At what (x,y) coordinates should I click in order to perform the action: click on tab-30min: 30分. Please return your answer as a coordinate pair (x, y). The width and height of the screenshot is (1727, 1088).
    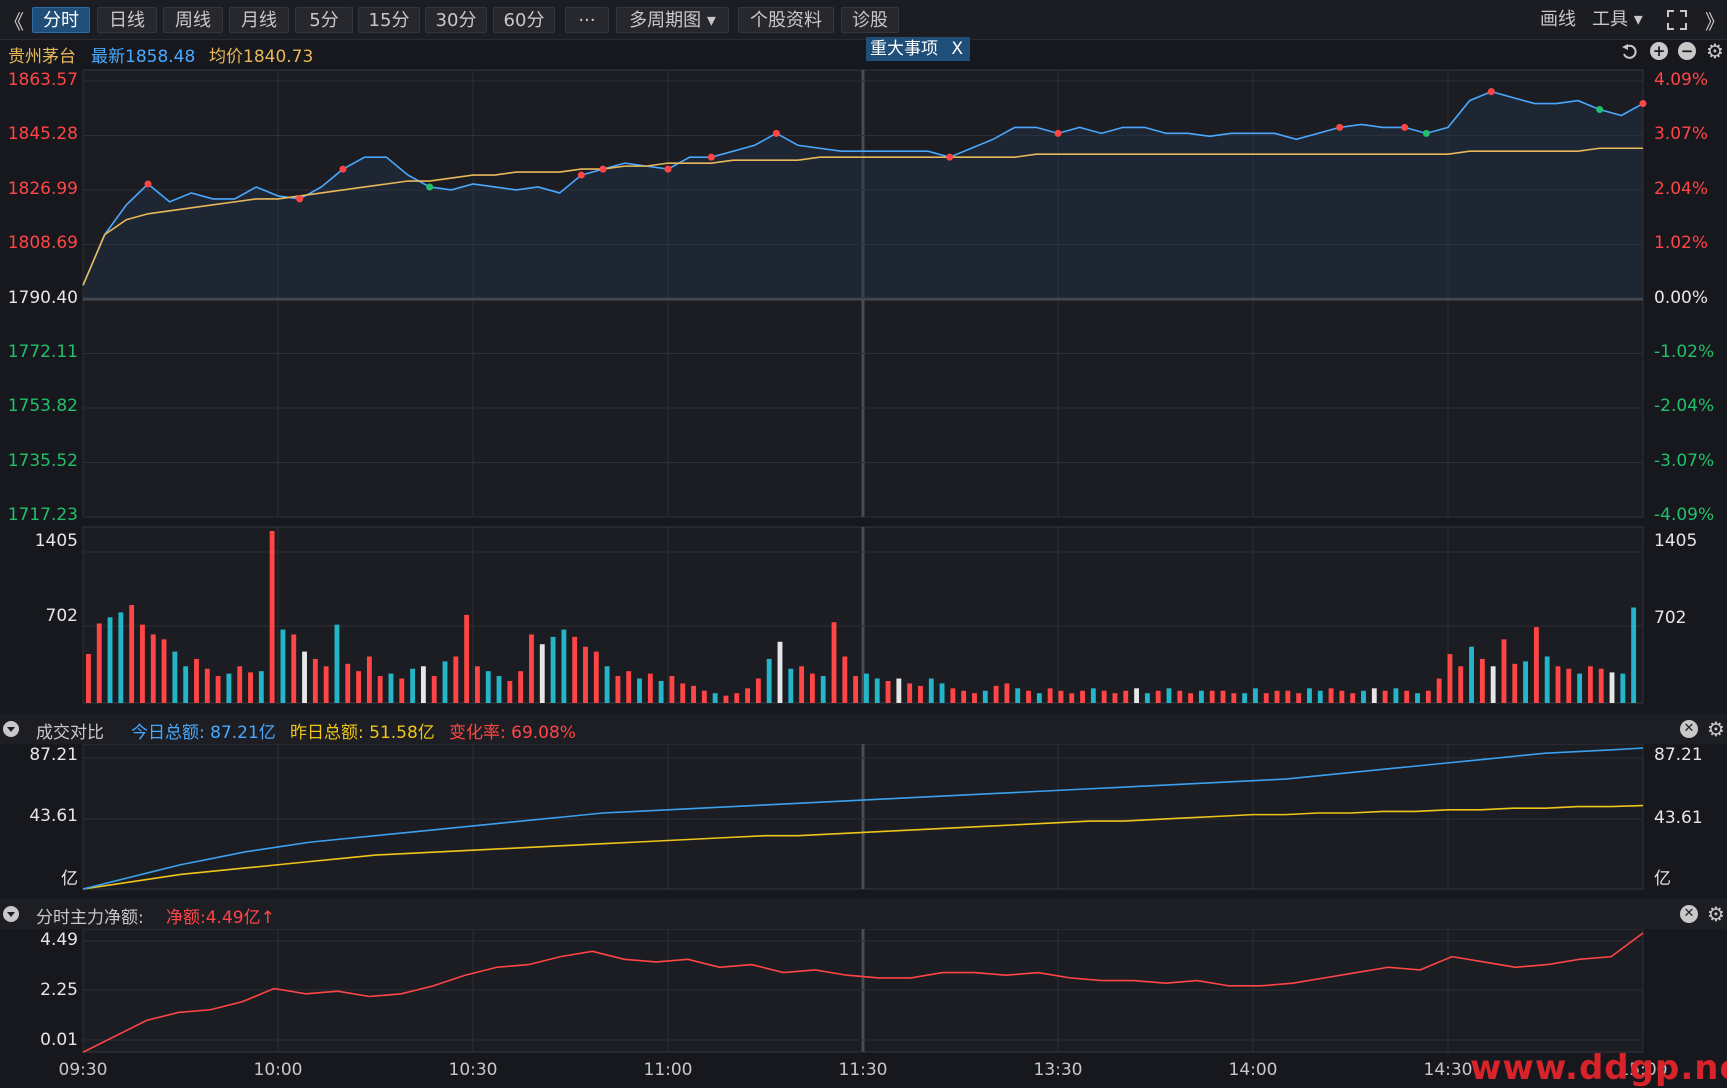
    Looking at the image, I should click on (456, 20).